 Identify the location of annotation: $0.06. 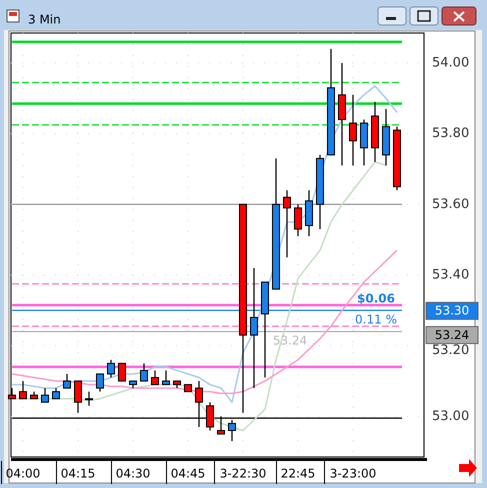
(376, 298).